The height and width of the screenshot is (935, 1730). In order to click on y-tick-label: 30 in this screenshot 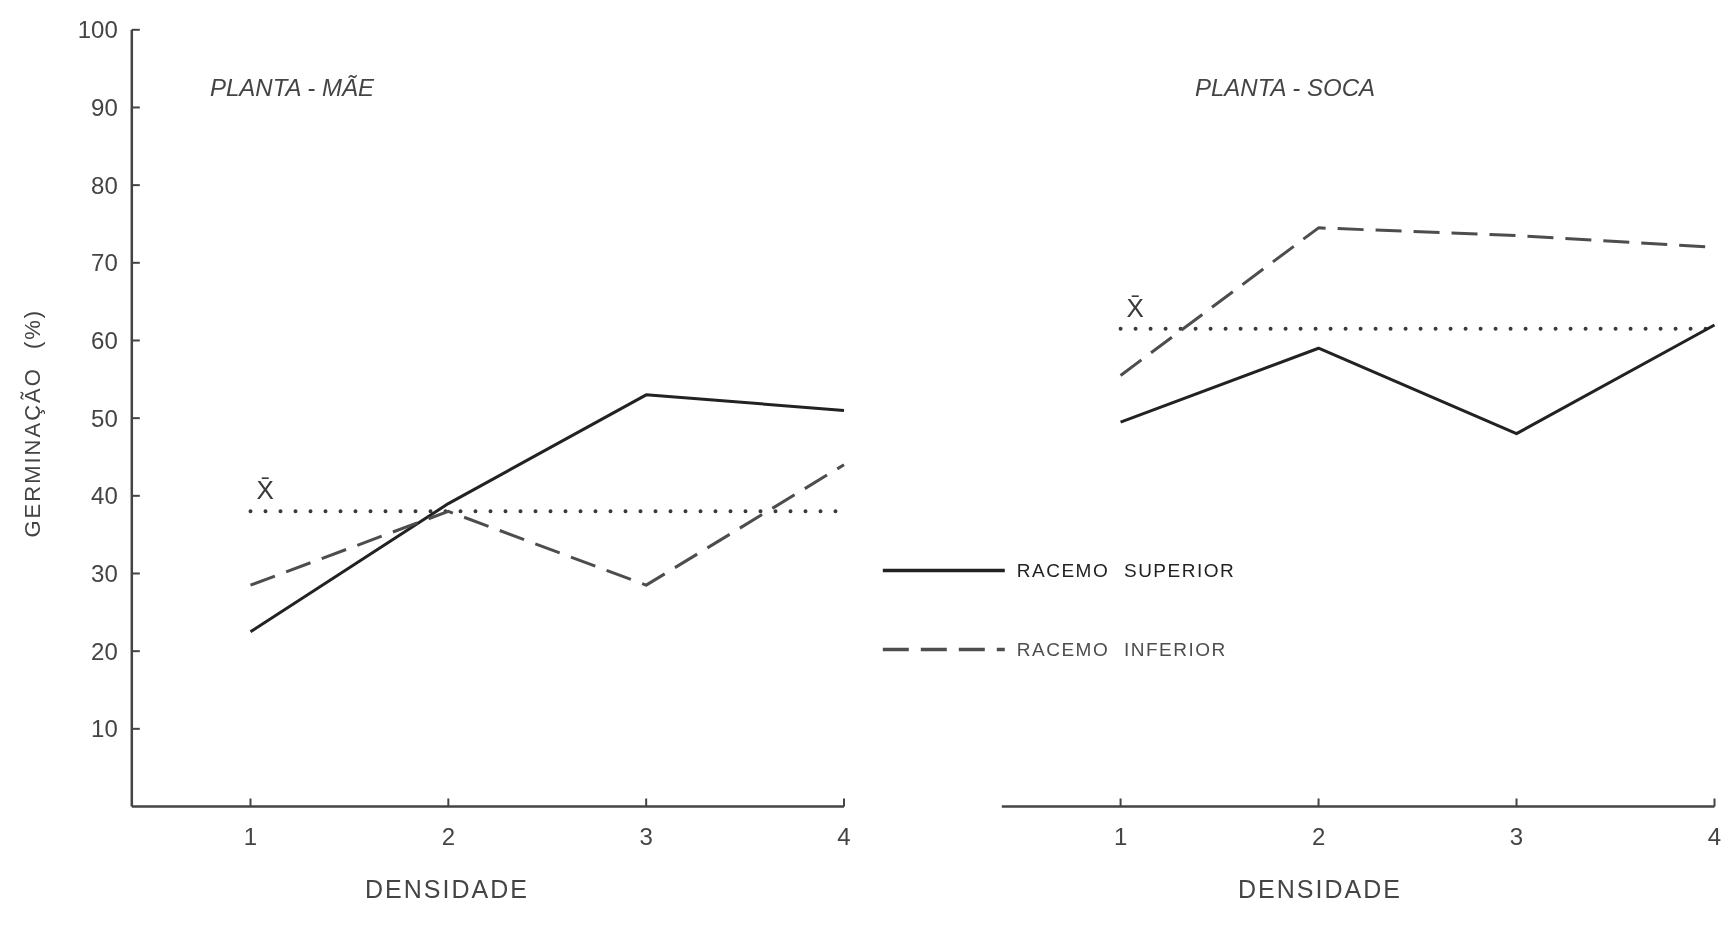, I will do `click(104, 573)`.